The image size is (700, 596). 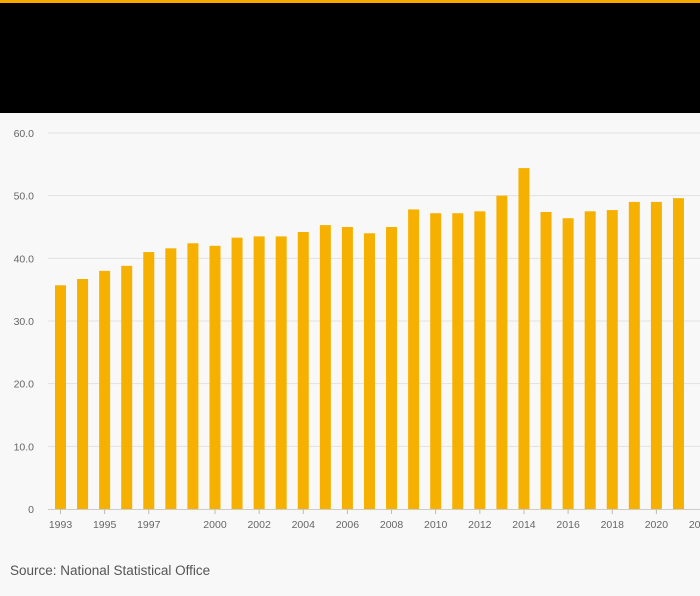 What do you see at coordinates (24, 134) in the screenshot?
I see `y-tick-label: 60.0` at bounding box center [24, 134].